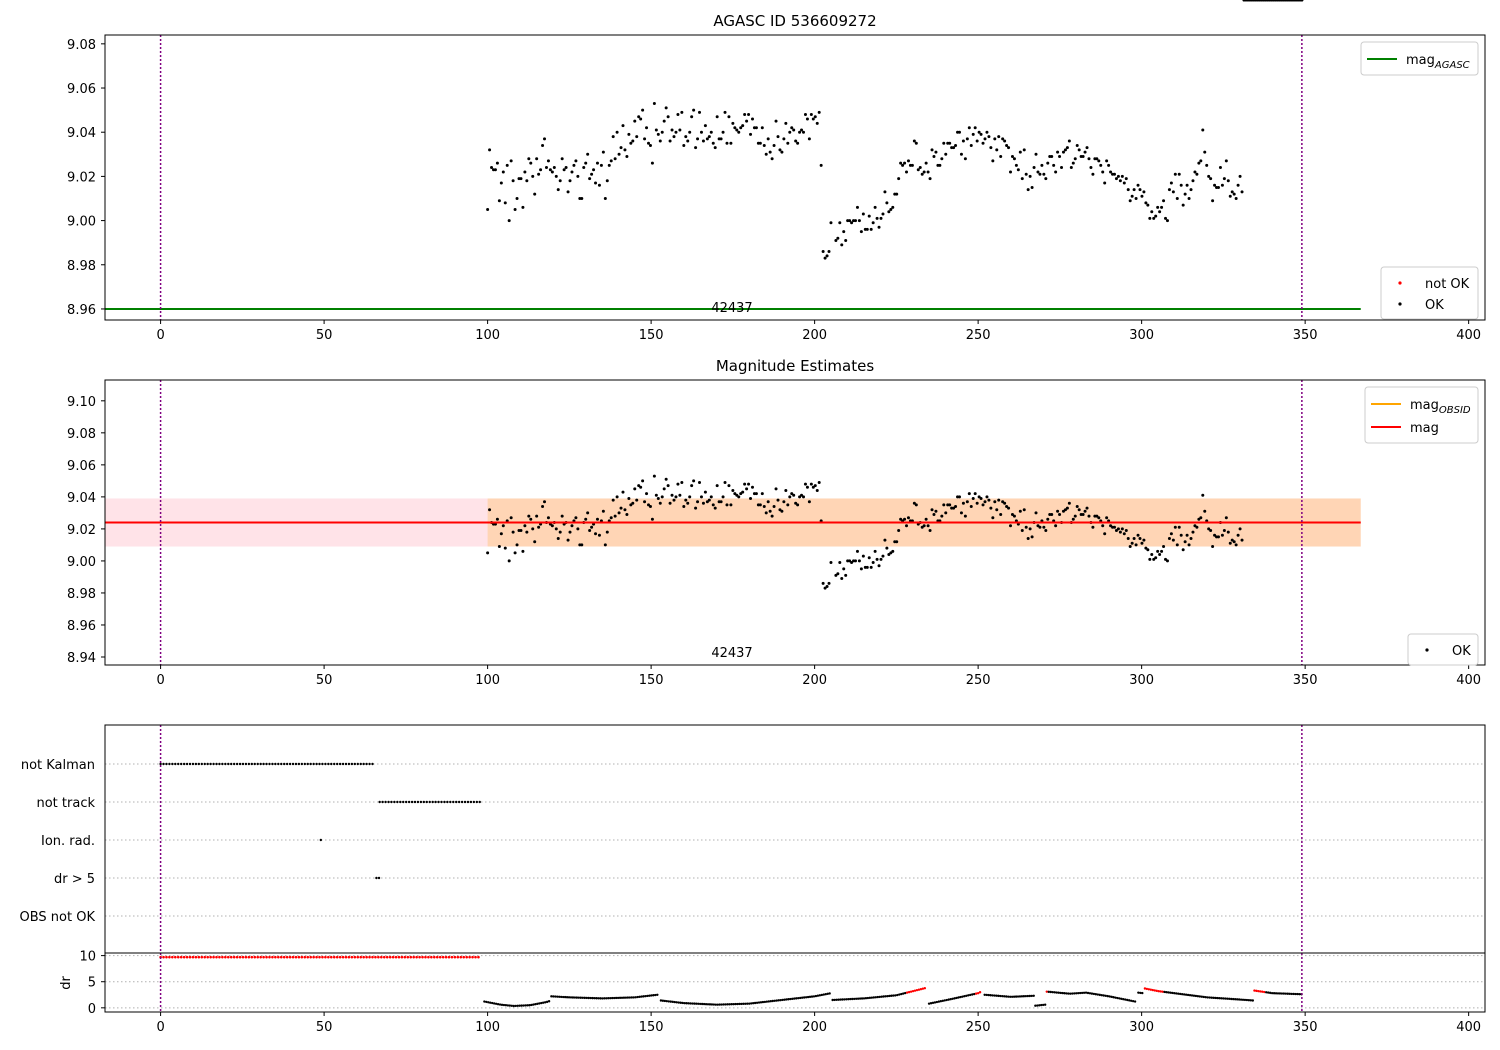 This screenshot has width=1500, height=1050. Describe the element at coordinates (92, 983) in the screenshot. I see `y-tick-label: 5` at that location.